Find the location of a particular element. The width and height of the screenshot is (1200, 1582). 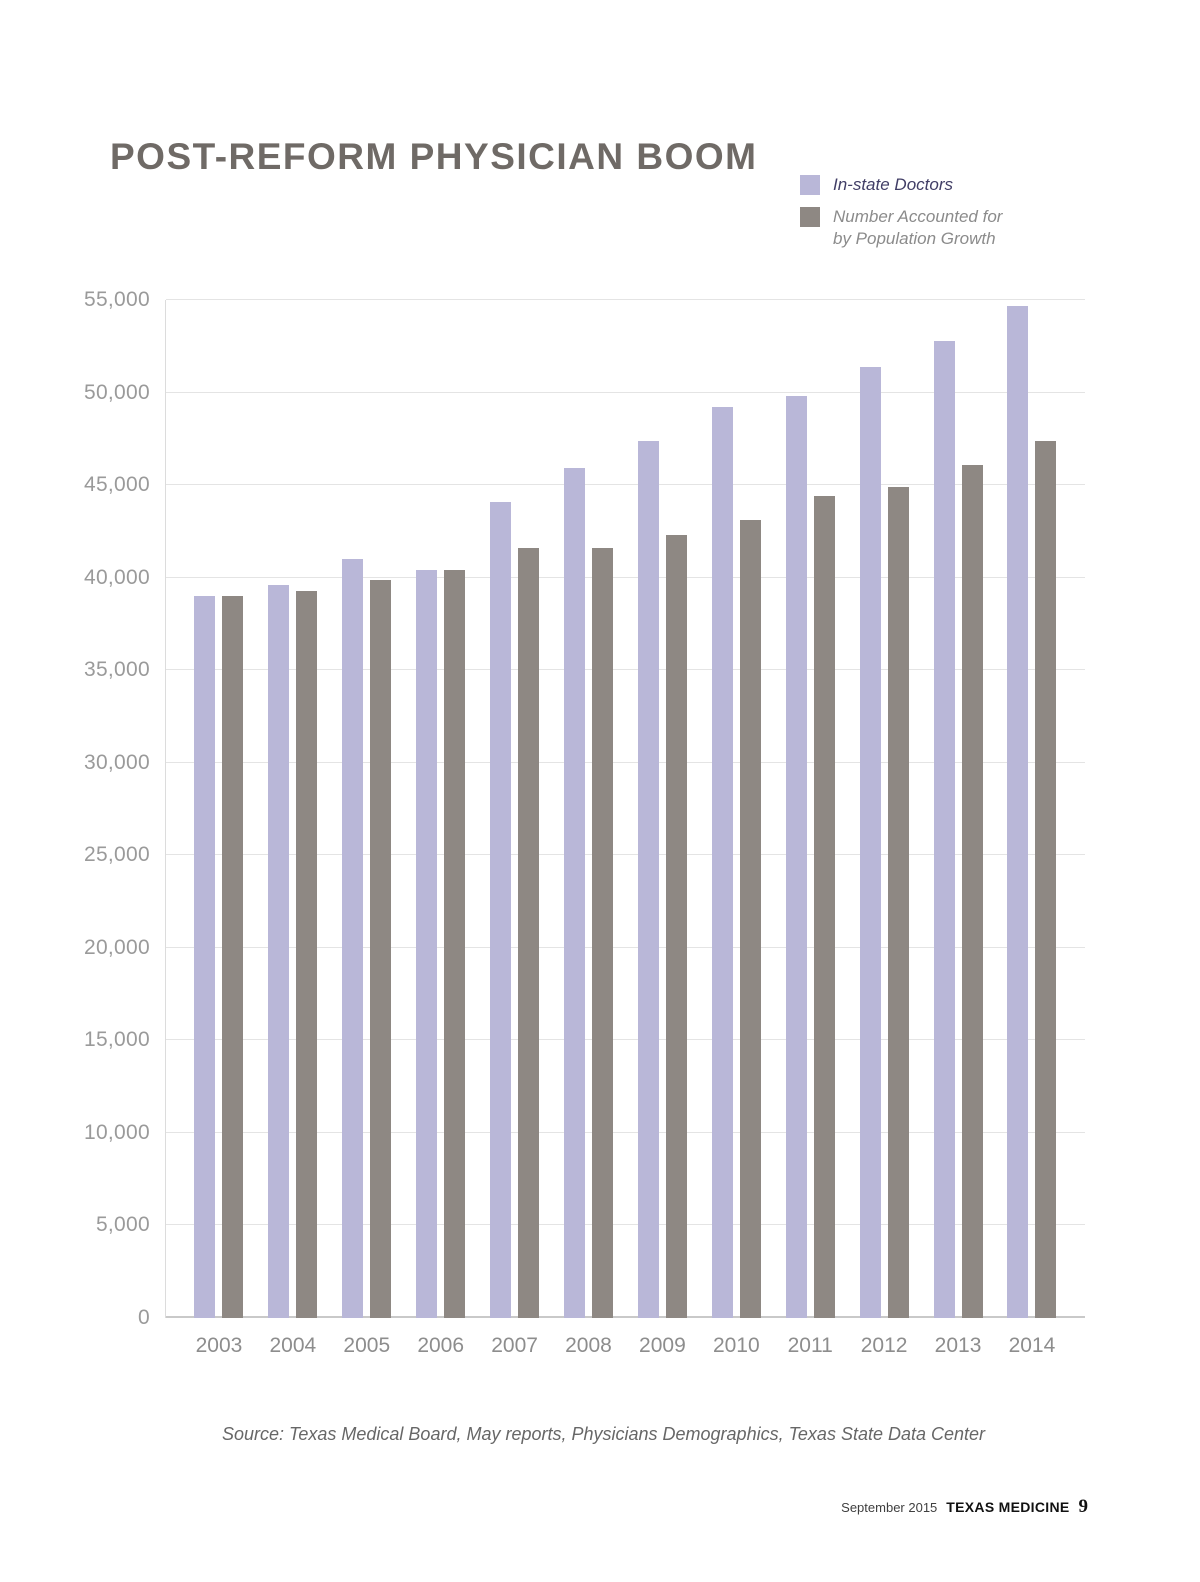

bar-in-state-doctors-2009 is located at coordinates (648, 879).